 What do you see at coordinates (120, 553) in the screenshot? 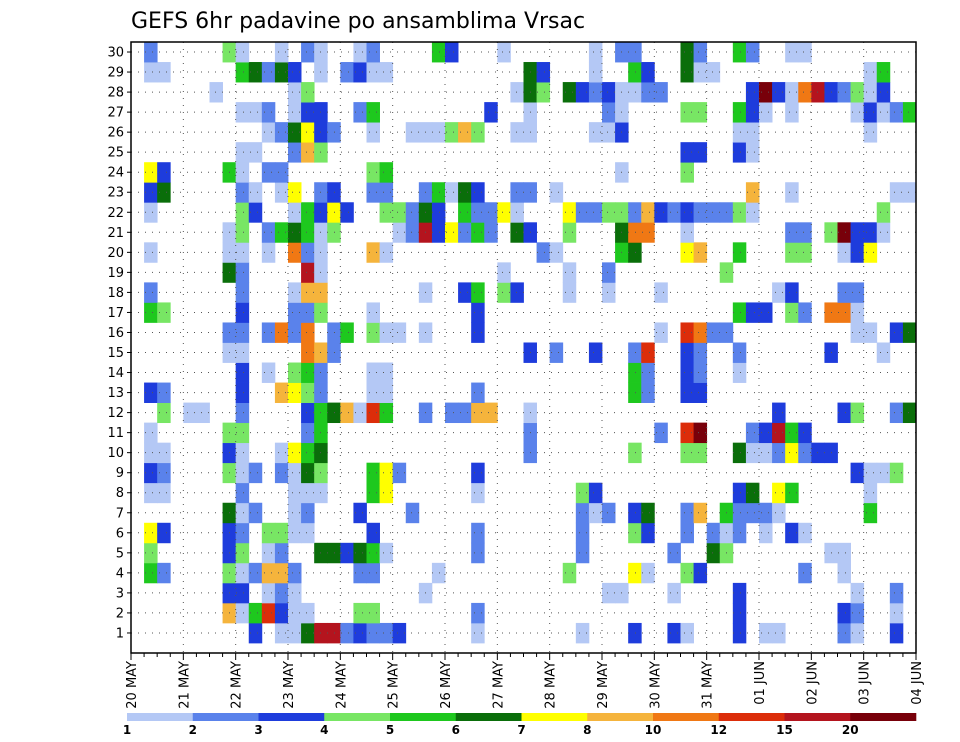
I see `y-tick-label: 5` at bounding box center [120, 553].